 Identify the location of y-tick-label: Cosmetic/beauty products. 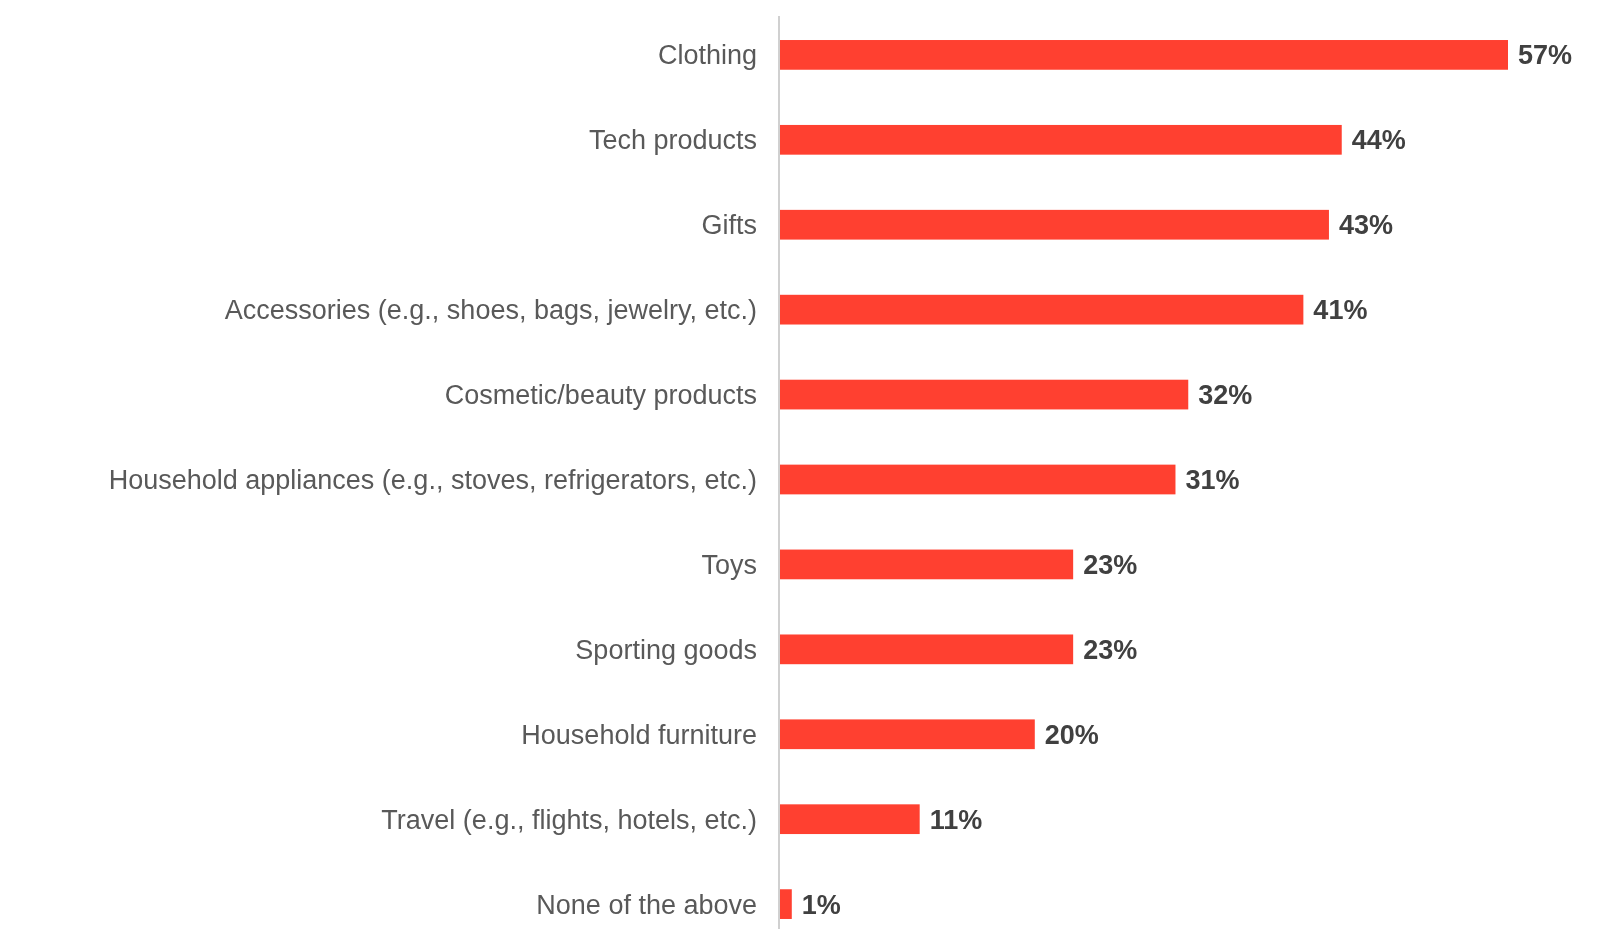
(600, 395).